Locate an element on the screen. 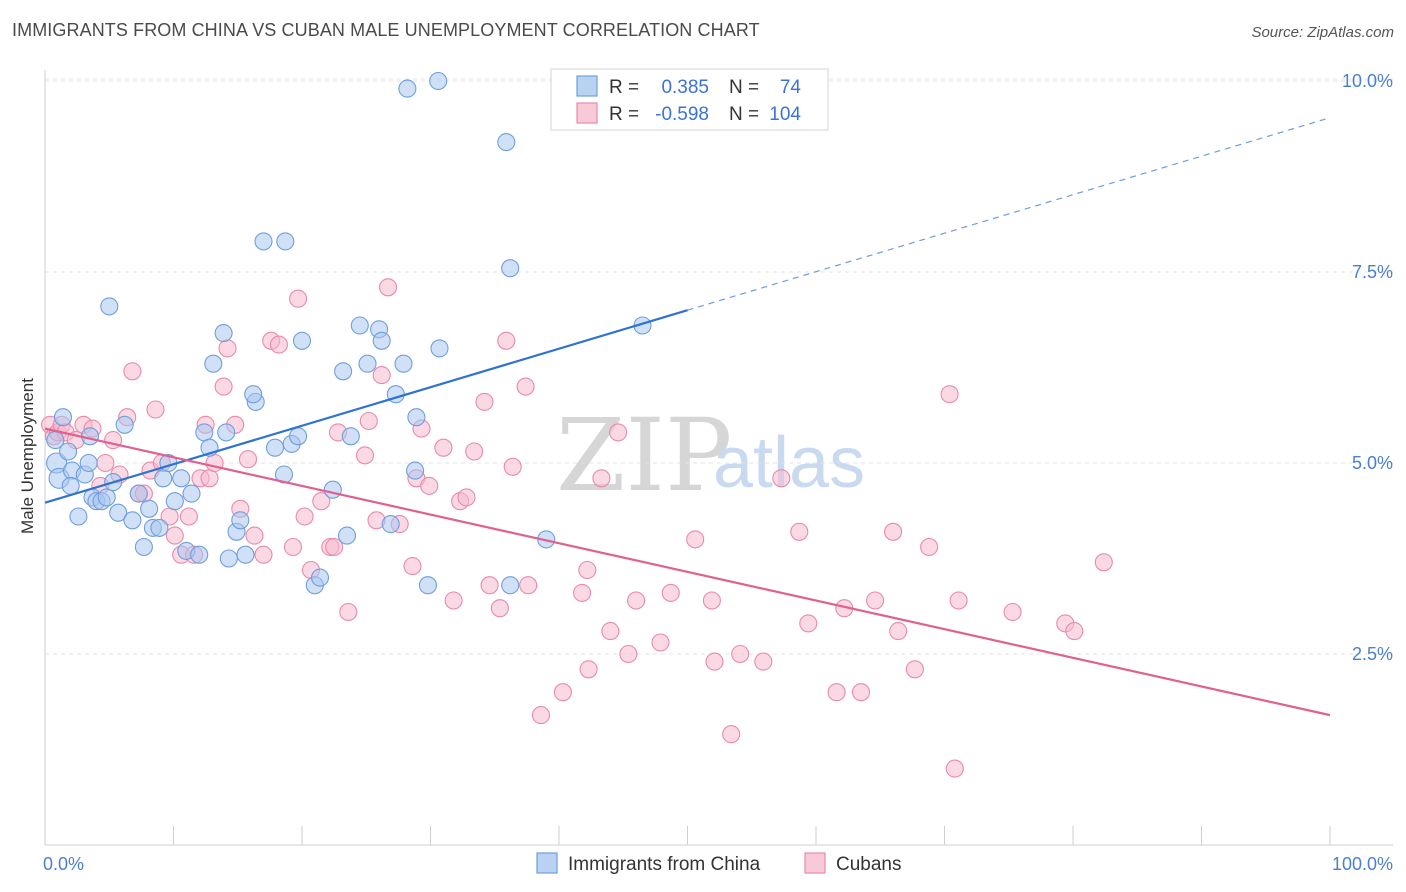 This screenshot has height=892, width=1406. y-tick-label-0: 2.5% is located at coordinates (1372, 654).